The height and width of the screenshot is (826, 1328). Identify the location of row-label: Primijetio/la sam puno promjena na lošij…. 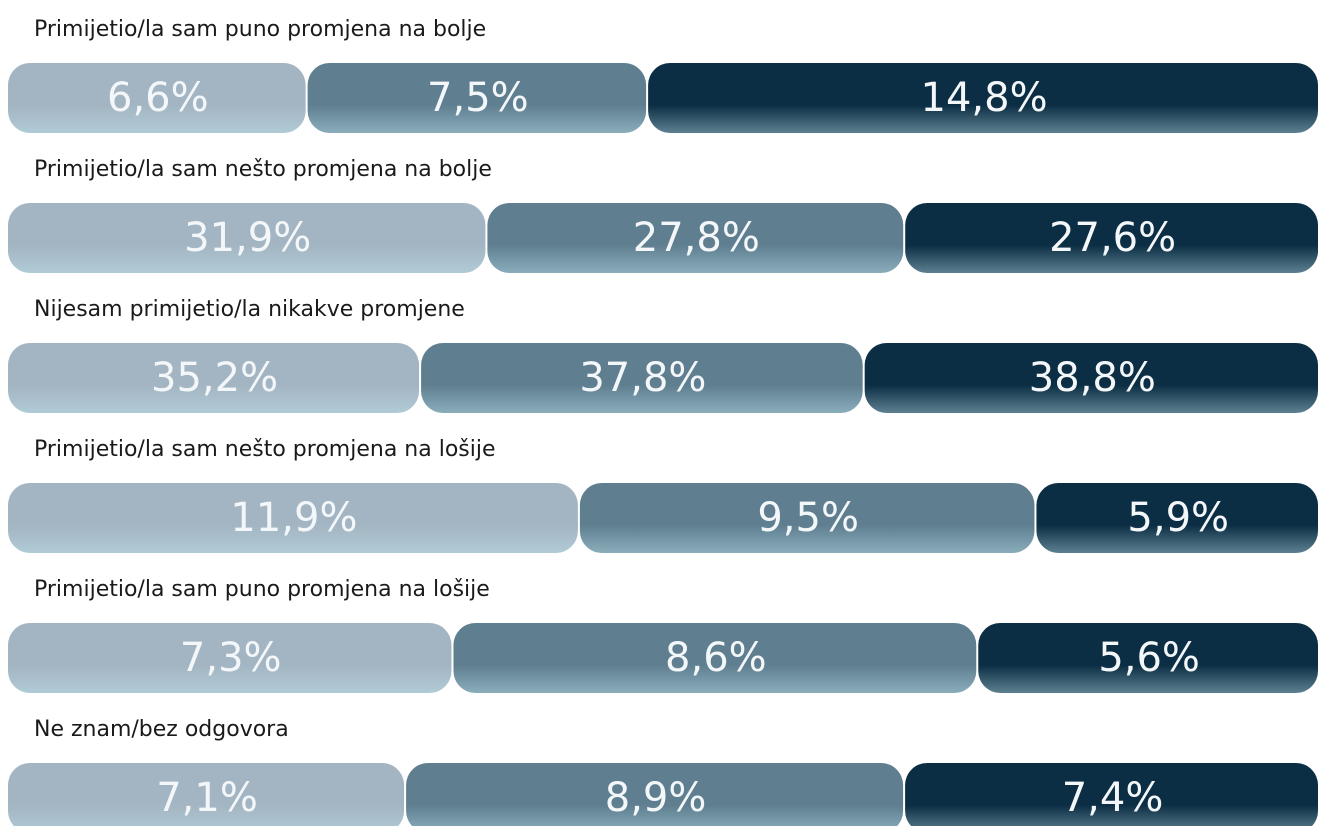
(262, 589).